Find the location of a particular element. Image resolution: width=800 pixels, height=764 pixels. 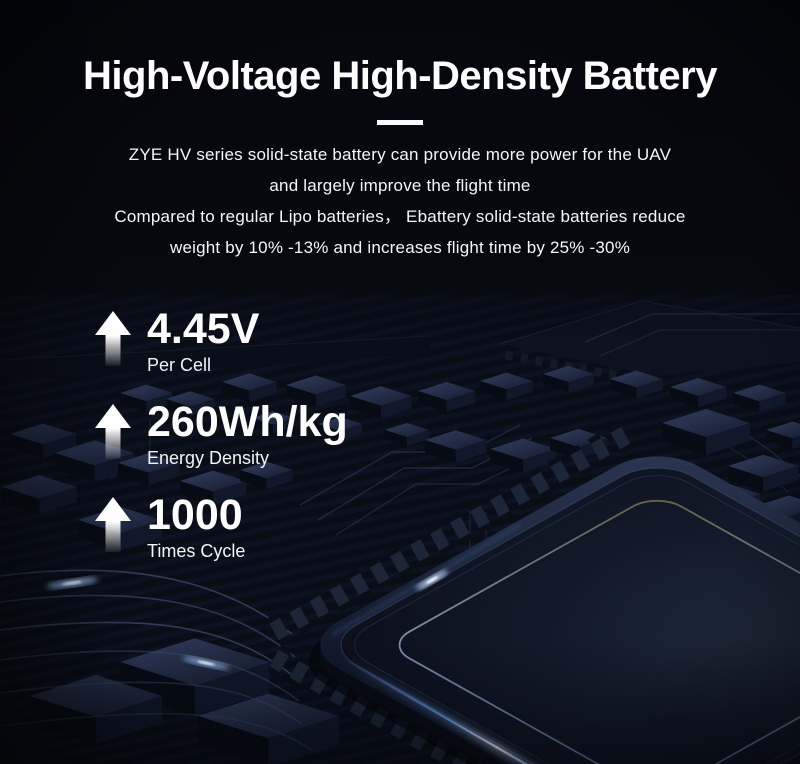

stats-list: 4.45V Per Cell 260Wh/kg Energy Density is located at coordinates (221, 445).